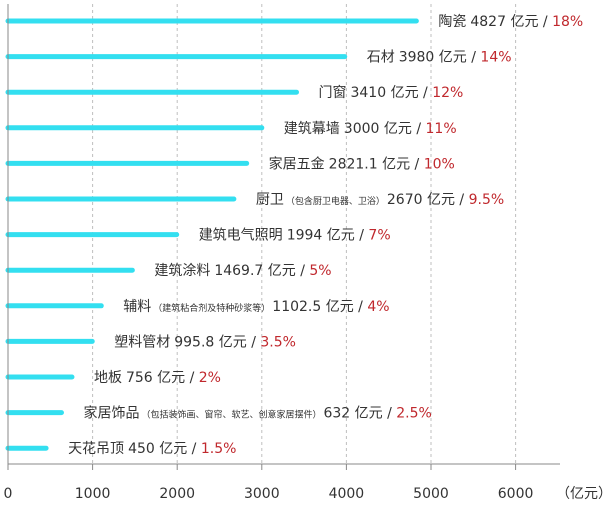  I want to click on bar-label-name: 建筑电气照明, so click(241, 236).